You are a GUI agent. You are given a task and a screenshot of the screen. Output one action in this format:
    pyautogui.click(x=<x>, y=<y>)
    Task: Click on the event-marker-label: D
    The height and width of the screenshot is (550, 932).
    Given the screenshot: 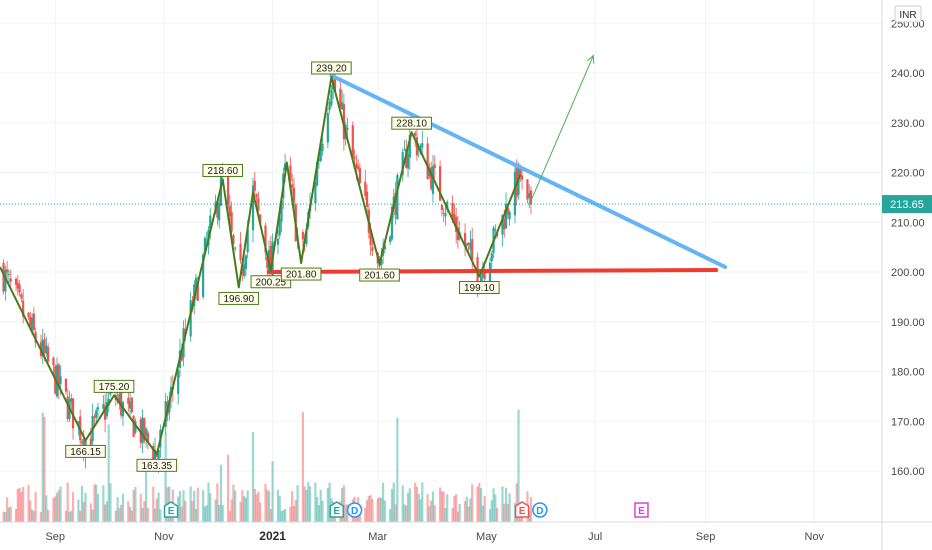 What is the action you would take?
    pyautogui.click(x=354, y=511)
    